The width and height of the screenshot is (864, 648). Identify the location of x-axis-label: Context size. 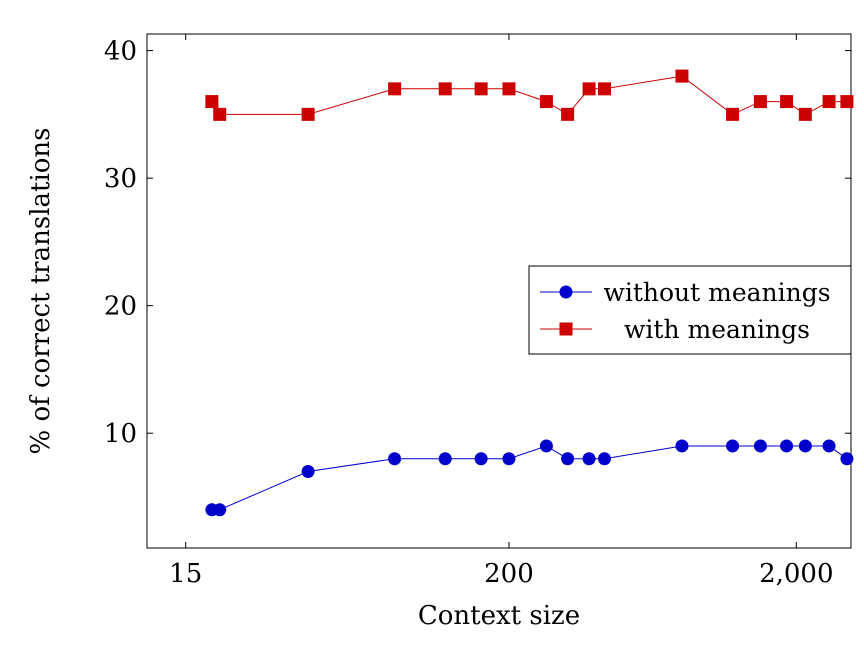
(499, 616).